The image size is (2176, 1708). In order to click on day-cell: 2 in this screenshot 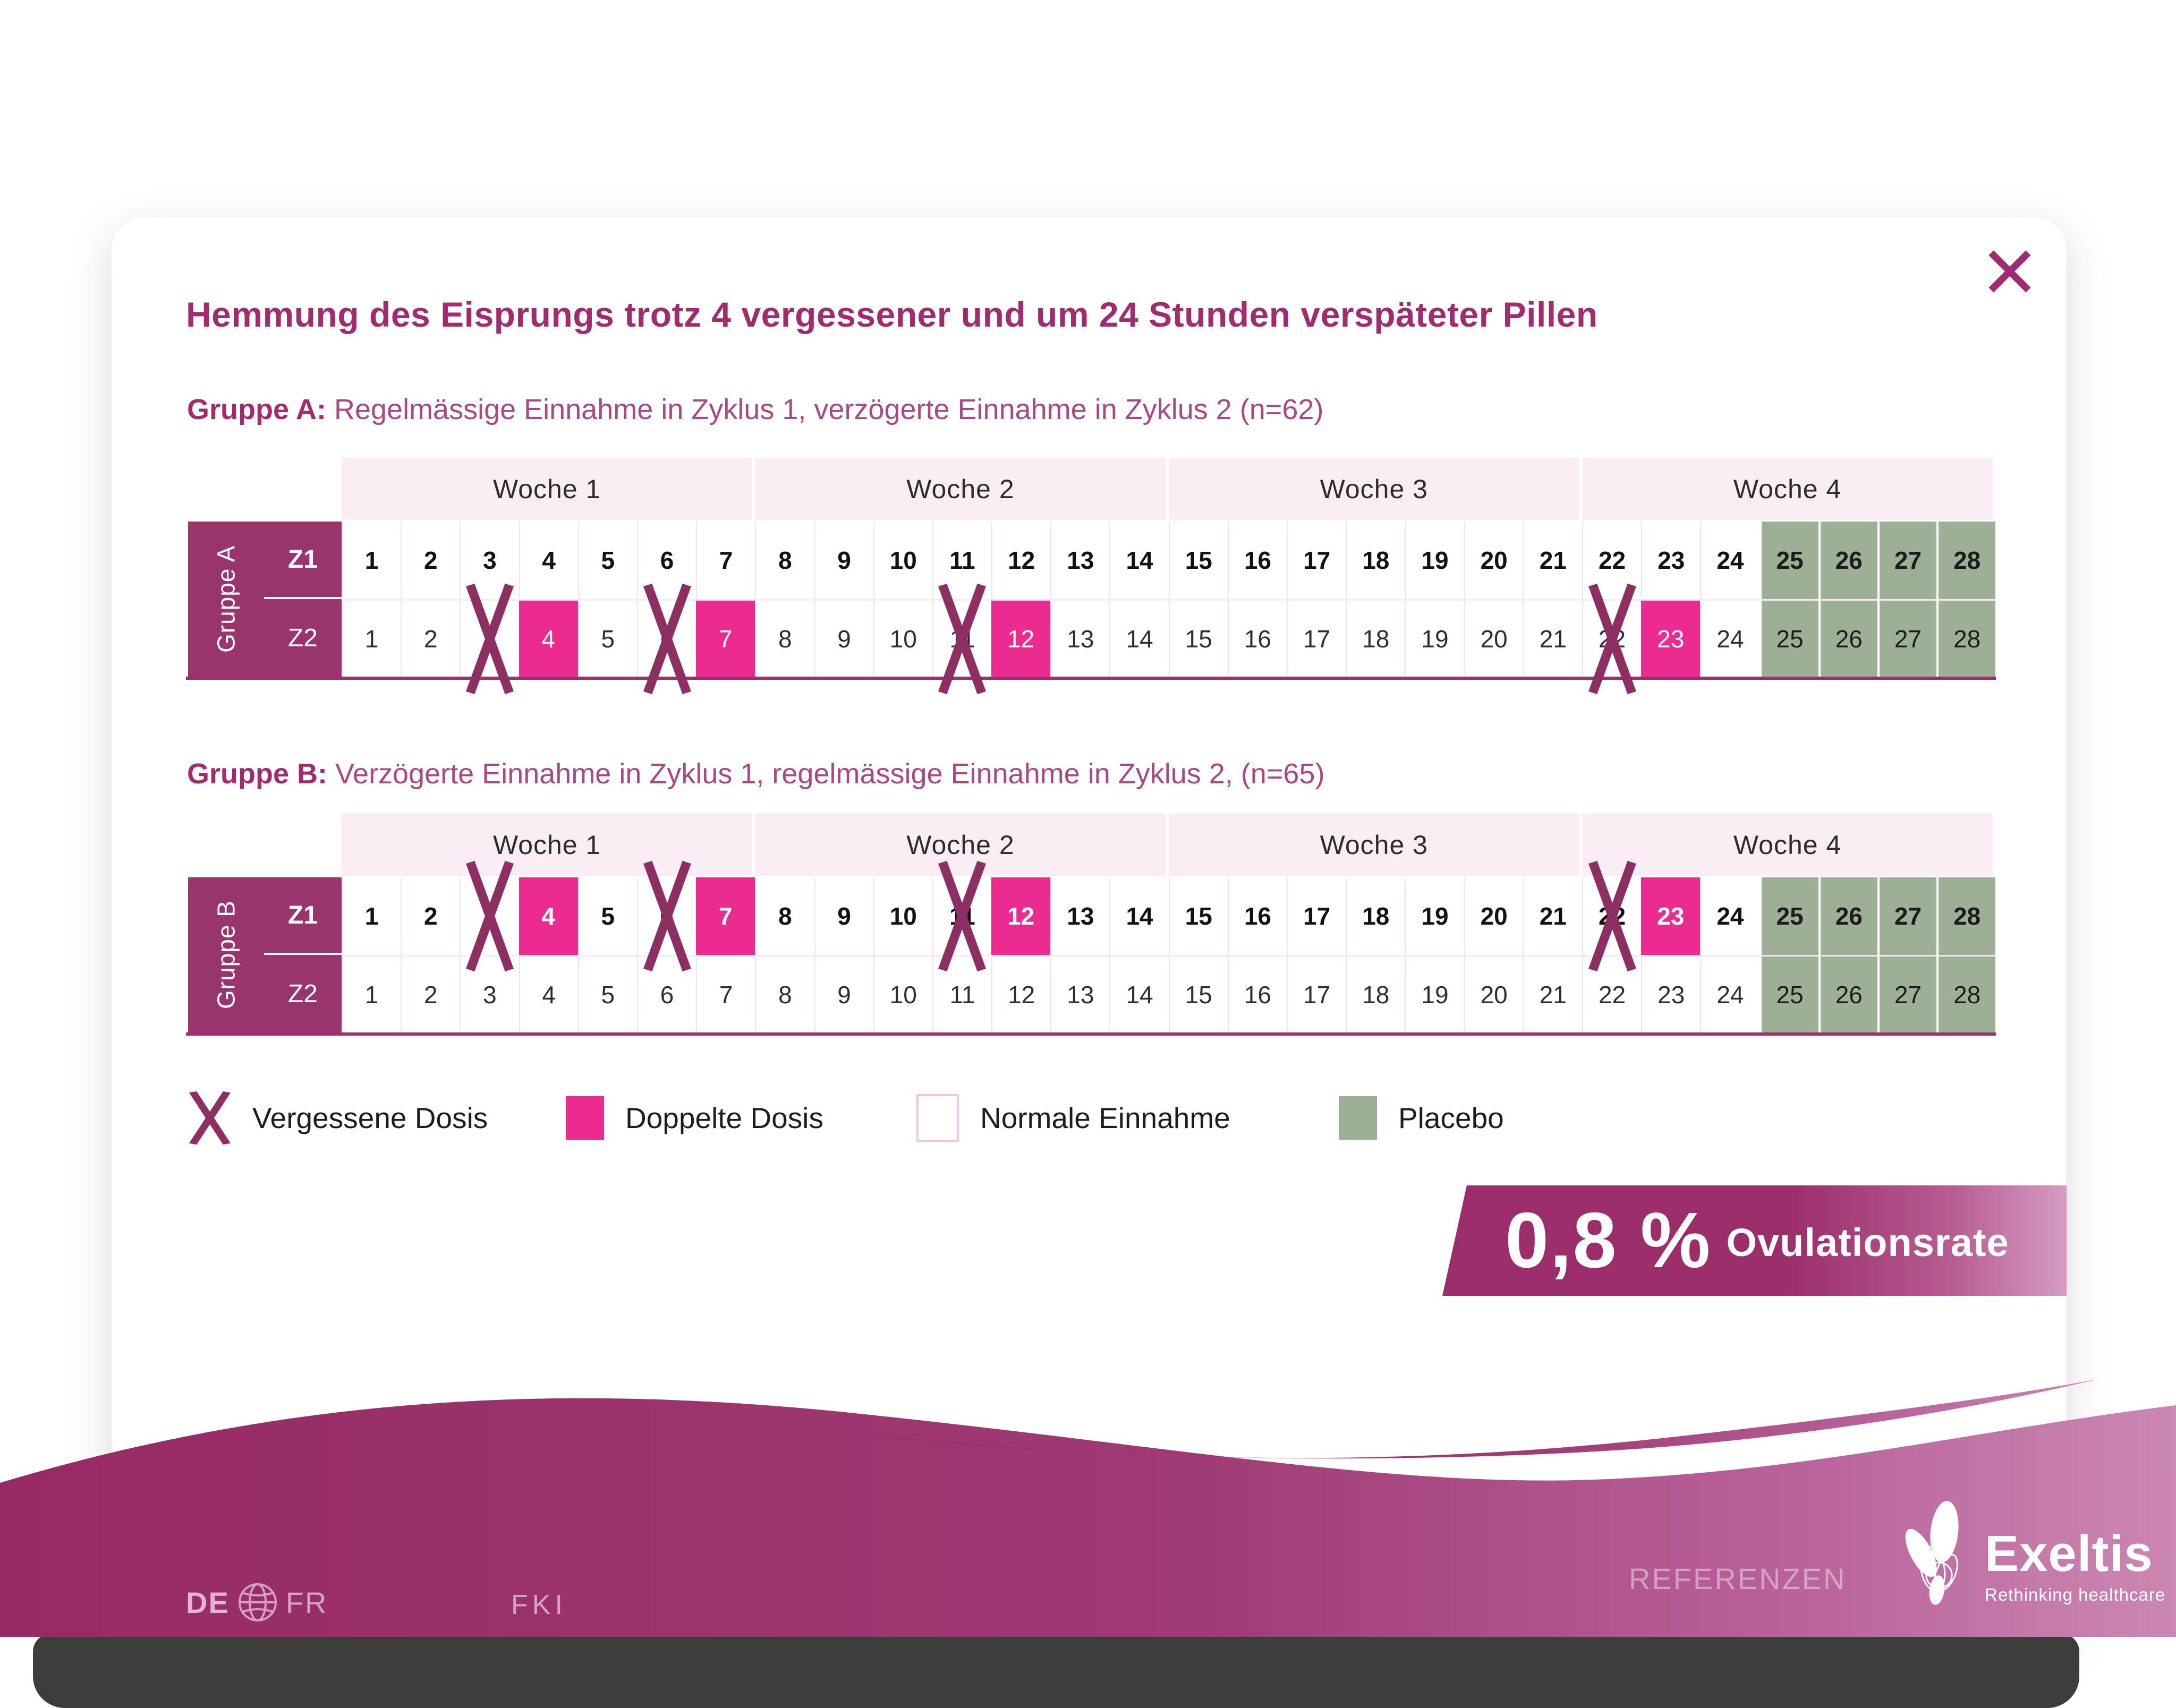, I will do `click(430, 994)`.